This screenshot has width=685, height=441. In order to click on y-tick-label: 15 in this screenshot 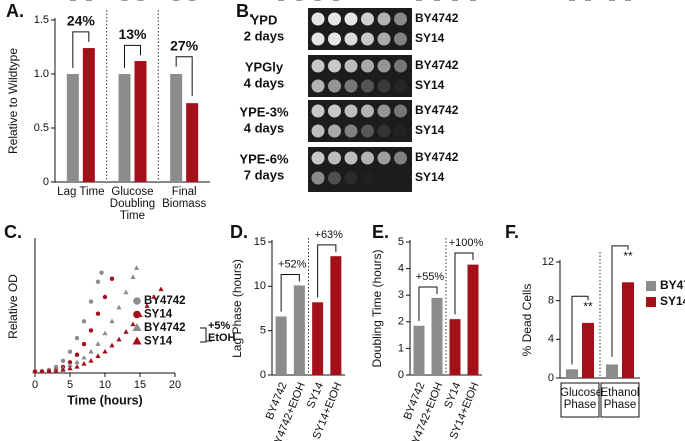, I will do `click(260, 242)`.